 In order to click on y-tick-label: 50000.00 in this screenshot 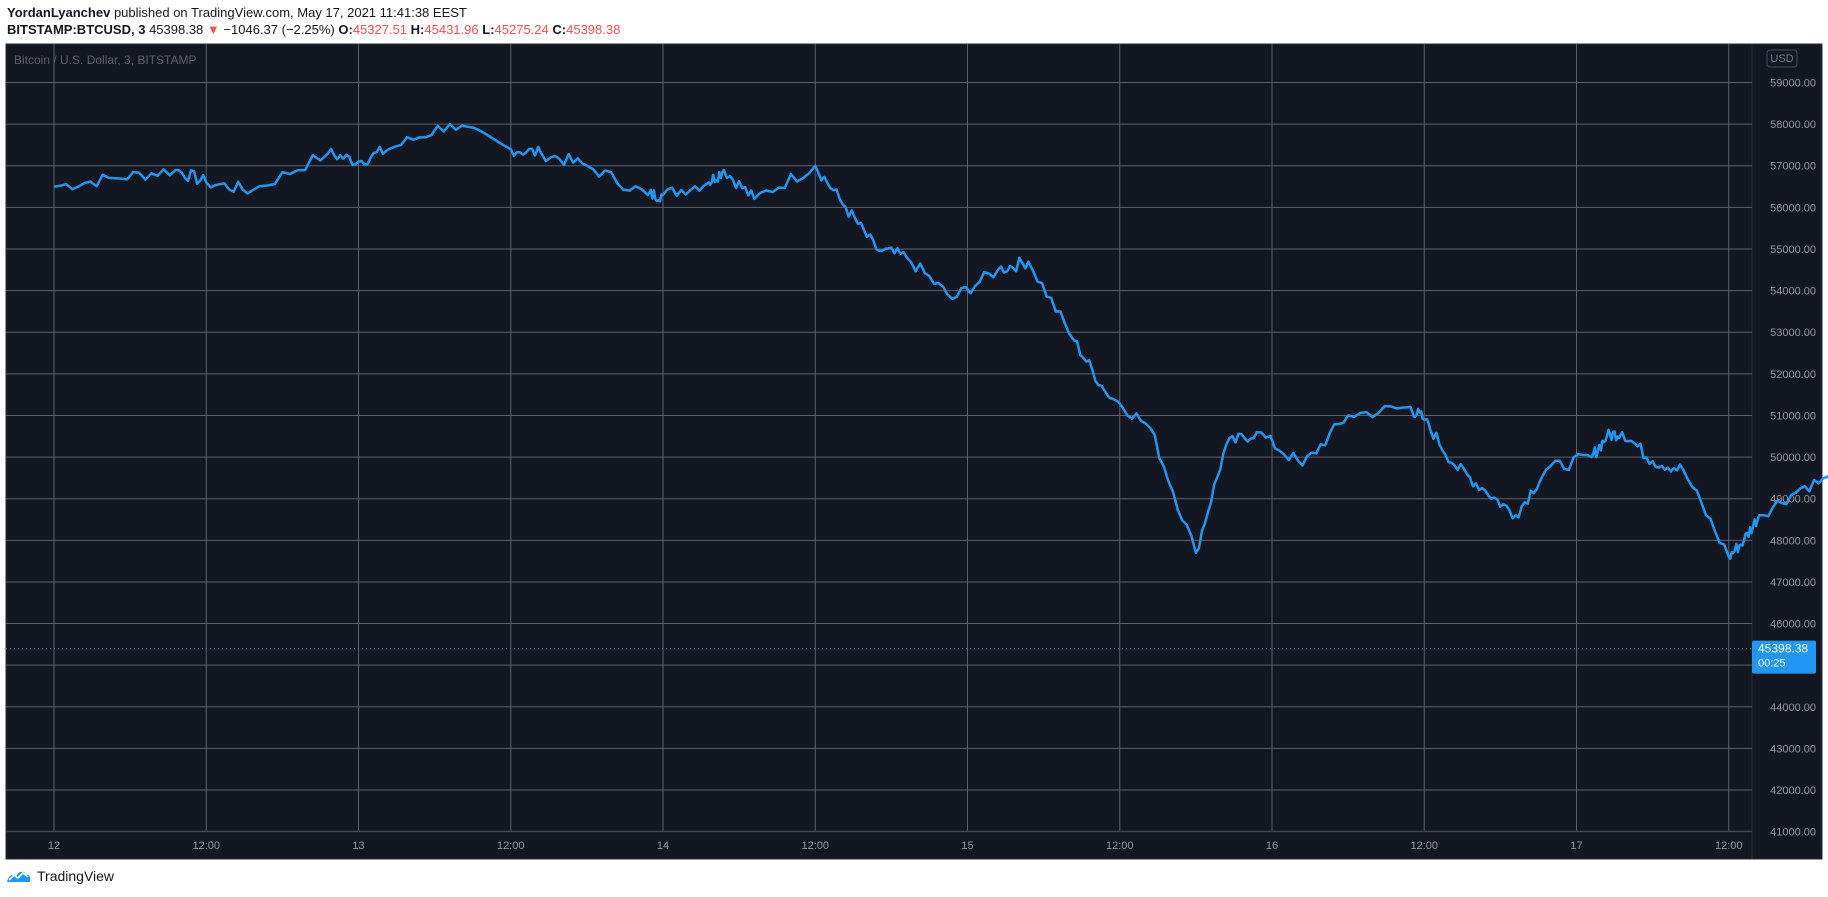, I will do `click(1793, 458)`.